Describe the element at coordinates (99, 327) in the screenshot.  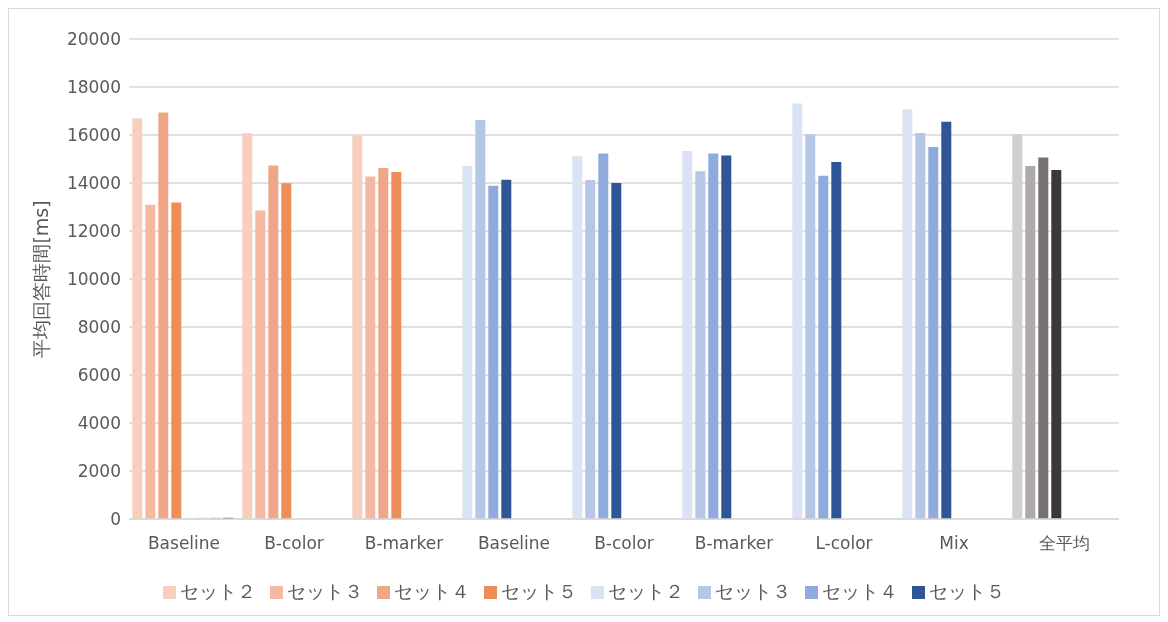
I see `y-tick-label: 8000` at that location.